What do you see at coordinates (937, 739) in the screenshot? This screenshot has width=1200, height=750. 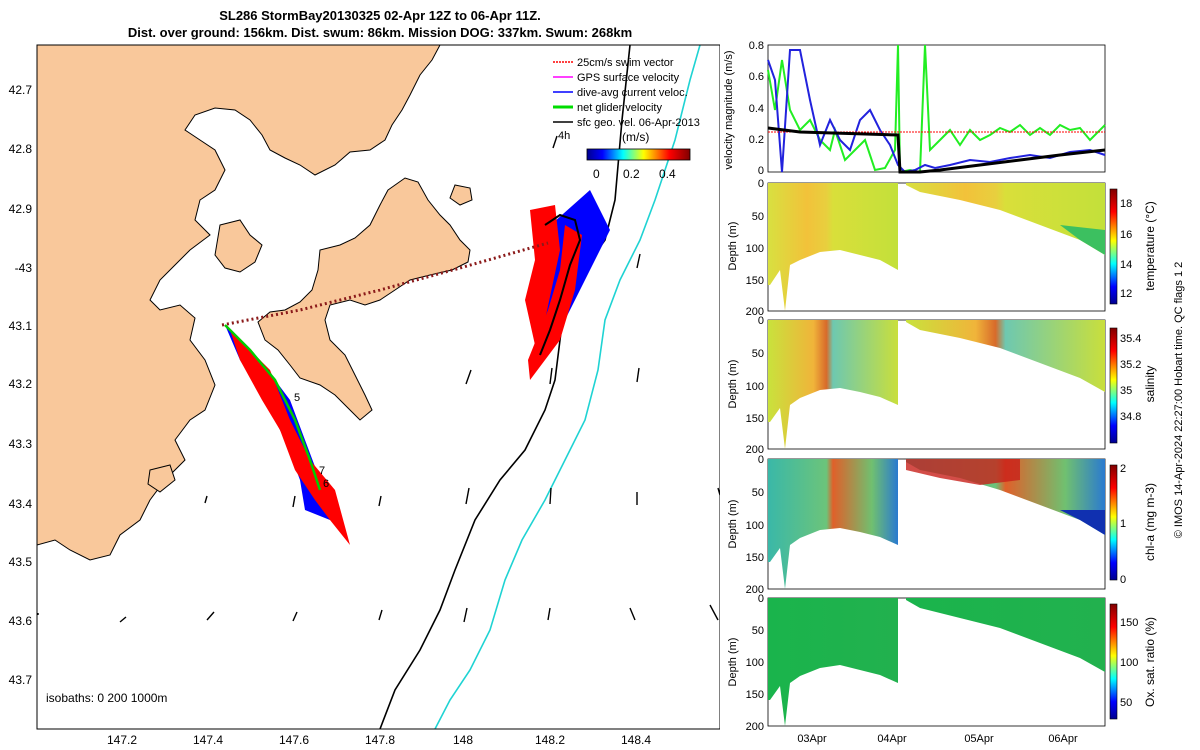 I see `date-axis: 03Apr 04Apr 05Apr 06Apr` at bounding box center [937, 739].